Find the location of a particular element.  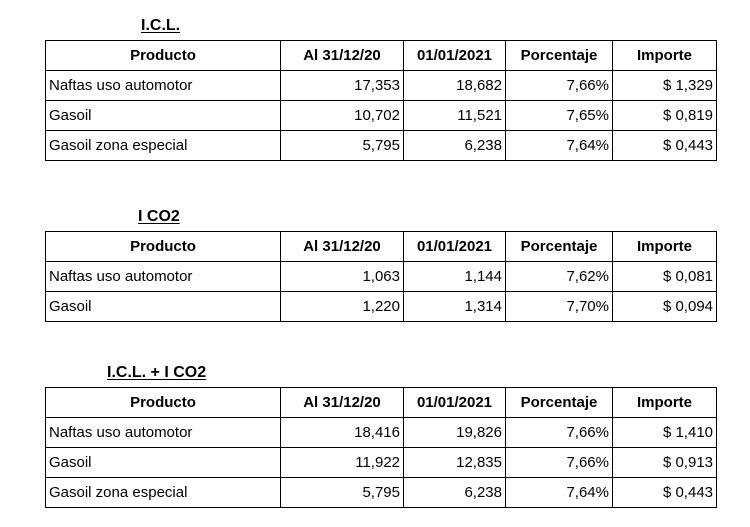

cell-al-311220: 17,353 is located at coordinates (342, 85).